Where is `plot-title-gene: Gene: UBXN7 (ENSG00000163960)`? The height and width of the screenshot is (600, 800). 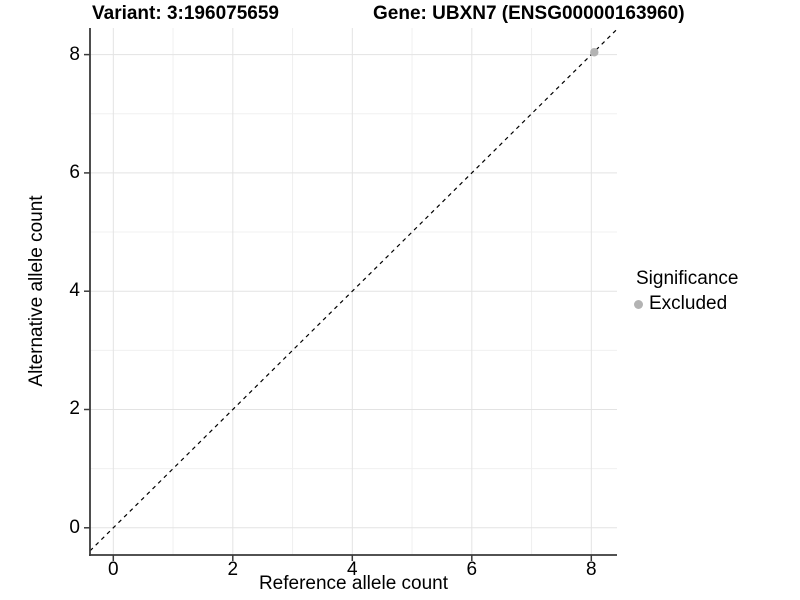
plot-title-gene: Gene: UBXN7 (ENSG00000163960) is located at coordinates (529, 13).